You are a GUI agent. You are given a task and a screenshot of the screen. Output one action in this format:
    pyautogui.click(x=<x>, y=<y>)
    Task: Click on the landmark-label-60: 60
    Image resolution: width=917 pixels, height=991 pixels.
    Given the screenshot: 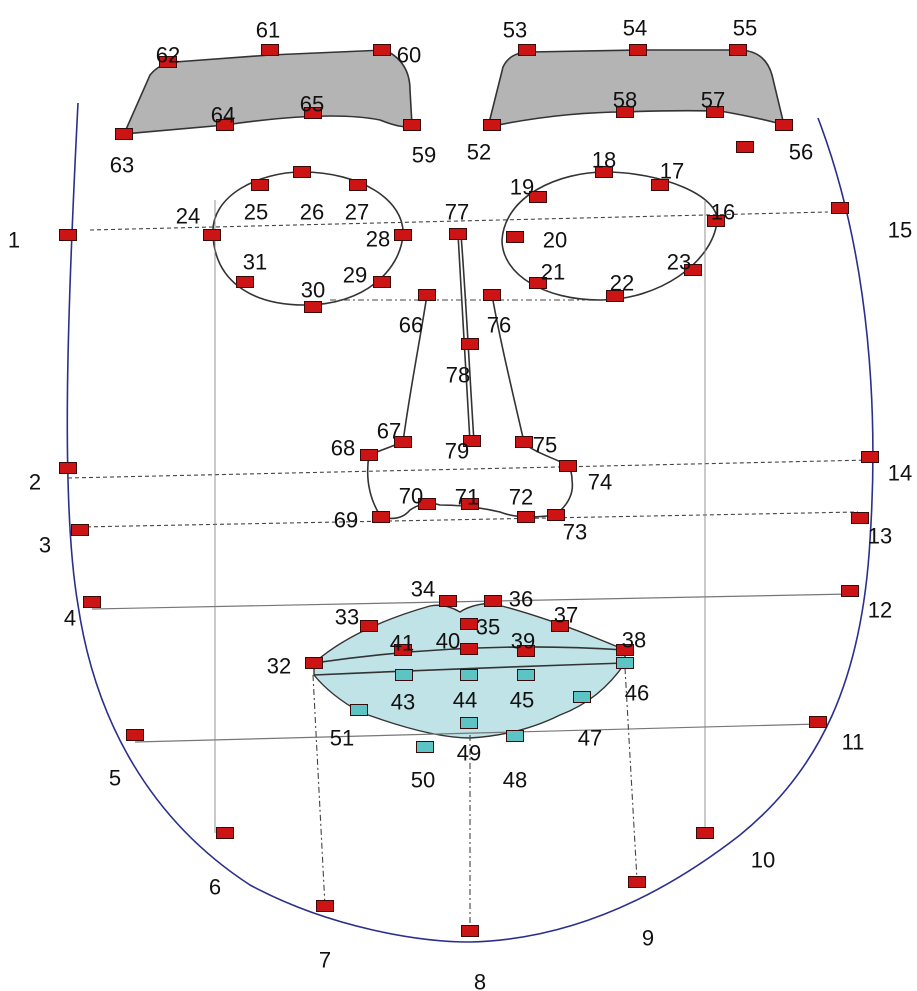 What is the action you would take?
    pyautogui.click(x=409, y=55)
    